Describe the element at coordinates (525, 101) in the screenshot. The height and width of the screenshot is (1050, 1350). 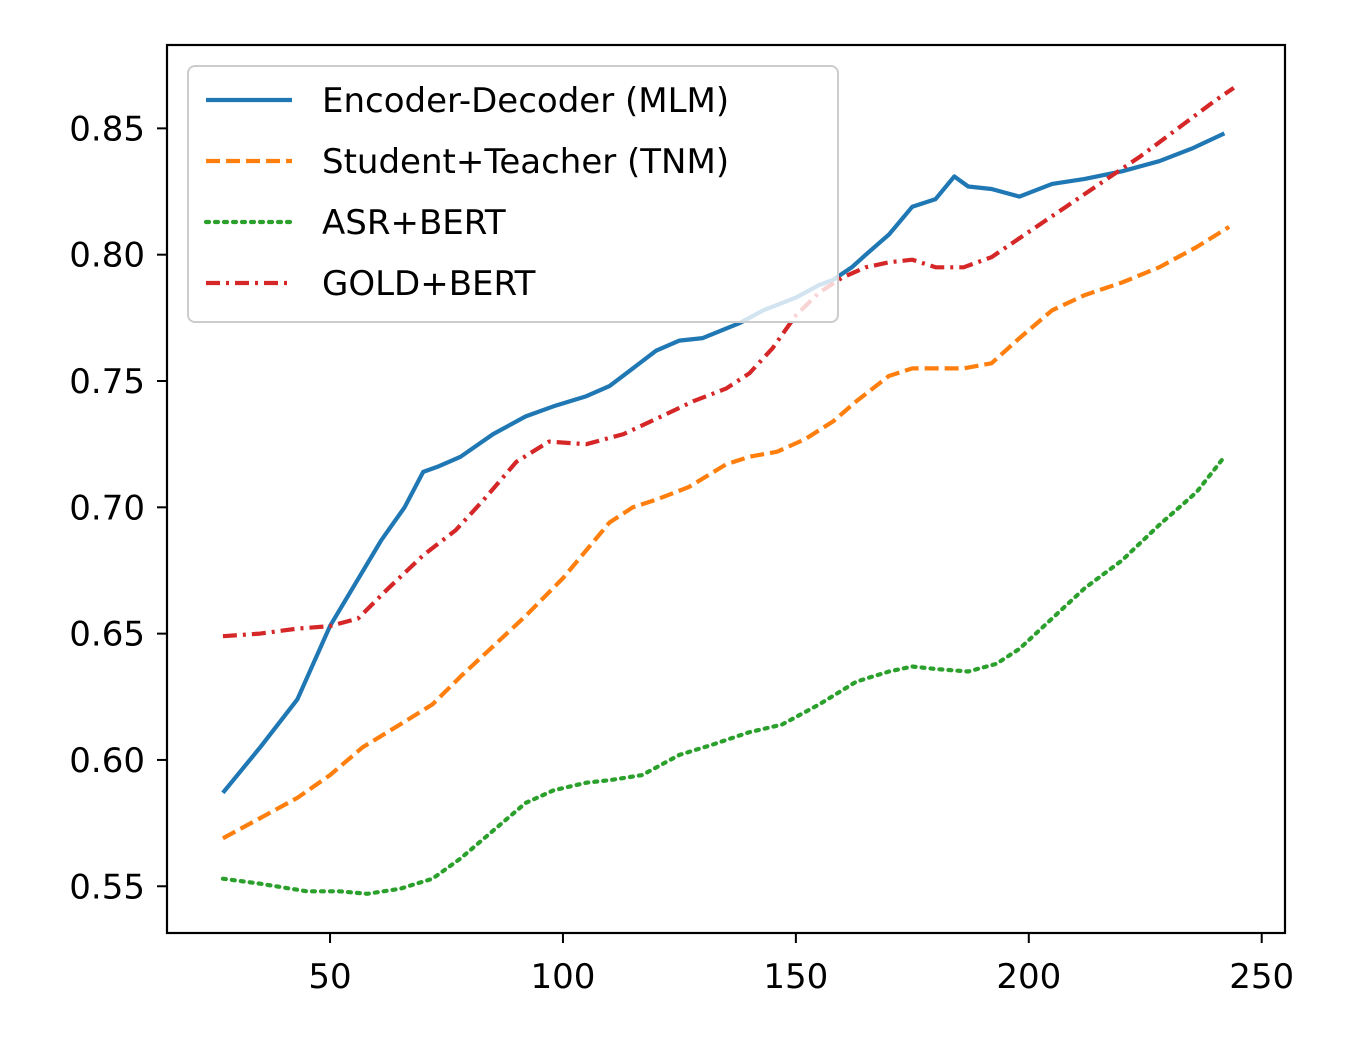
I see `legend-label-1: Encoder-Decoder (MLM)` at that location.